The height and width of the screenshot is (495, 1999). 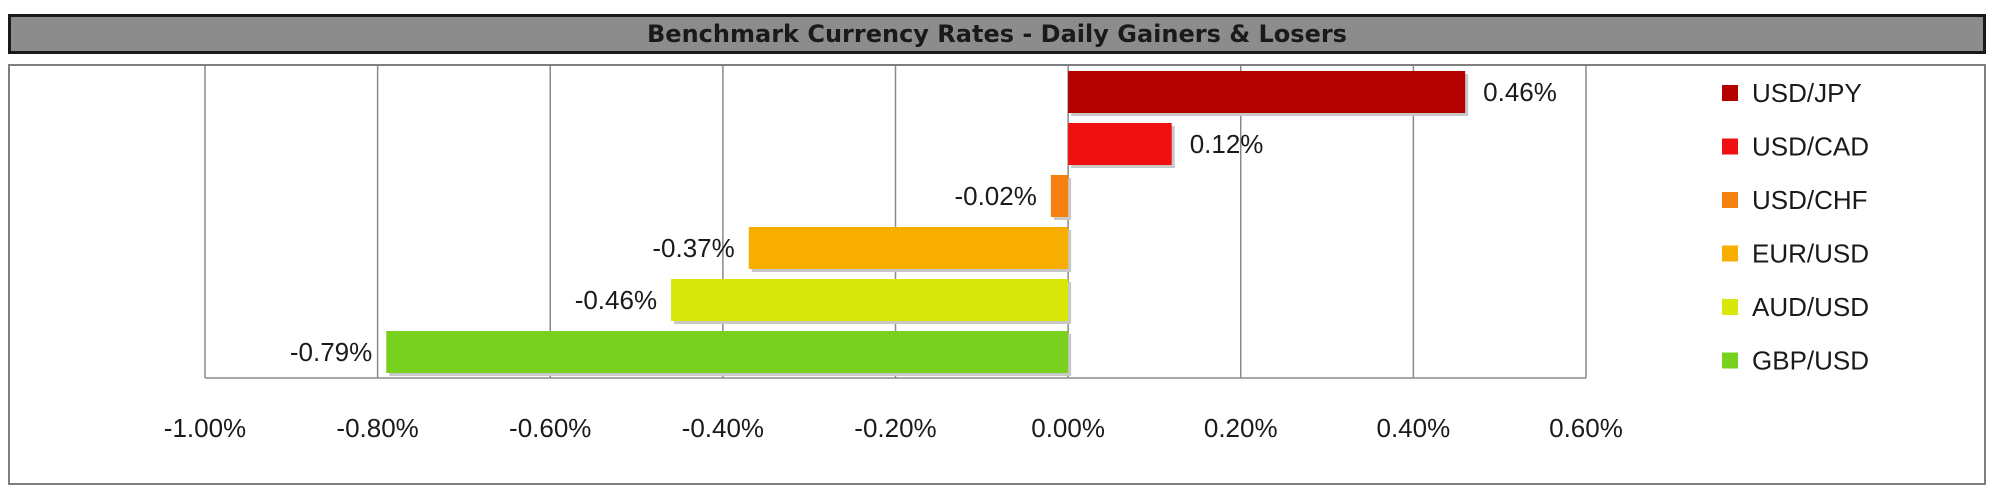 What do you see at coordinates (1227, 144) in the screenshot?
I see `data-label: 0.12%` at bounding box center [1227, 144].